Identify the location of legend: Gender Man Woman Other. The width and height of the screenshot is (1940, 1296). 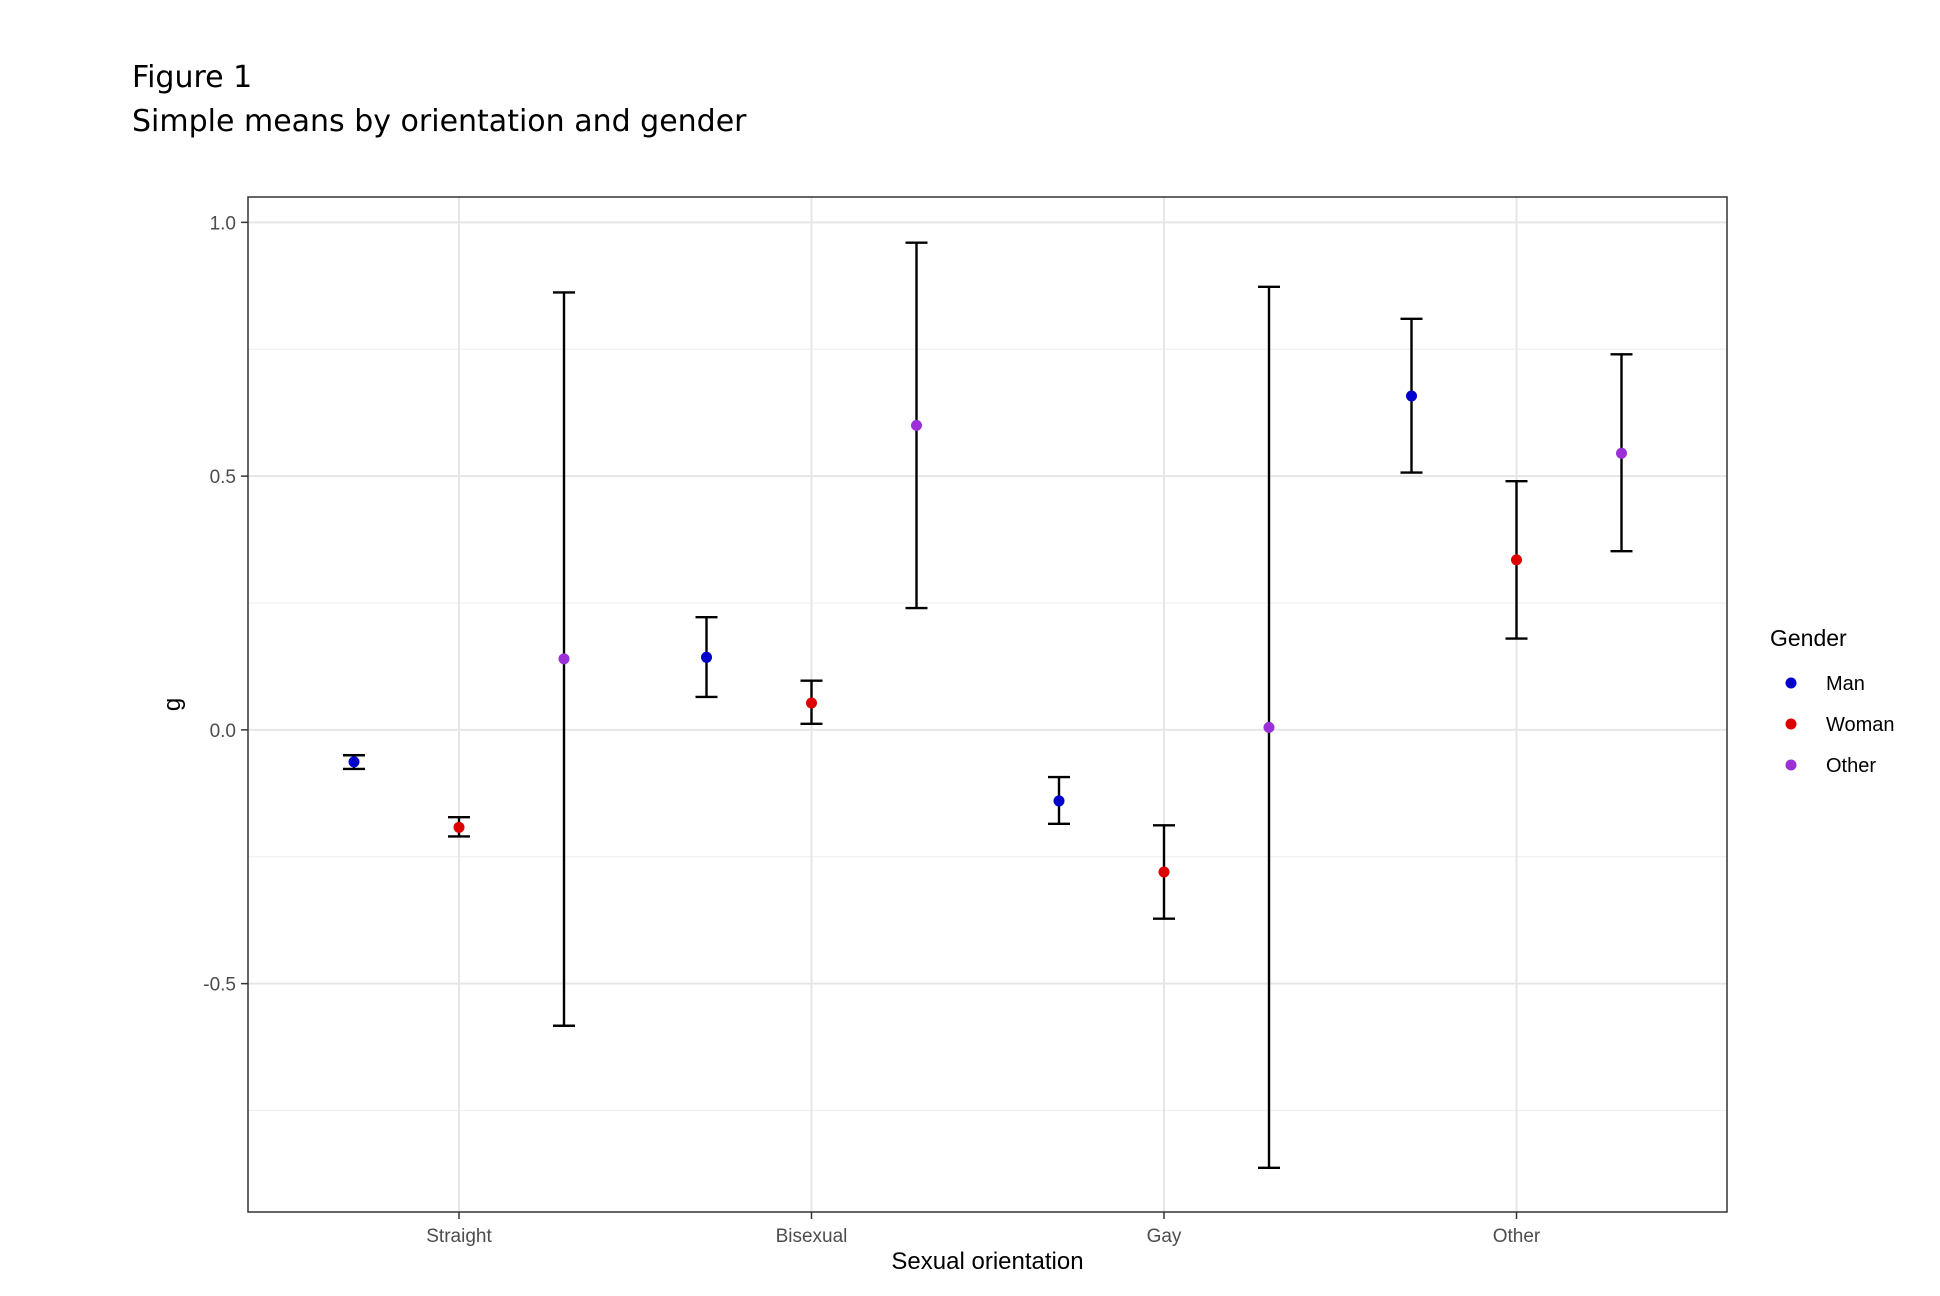
(1832, 701).